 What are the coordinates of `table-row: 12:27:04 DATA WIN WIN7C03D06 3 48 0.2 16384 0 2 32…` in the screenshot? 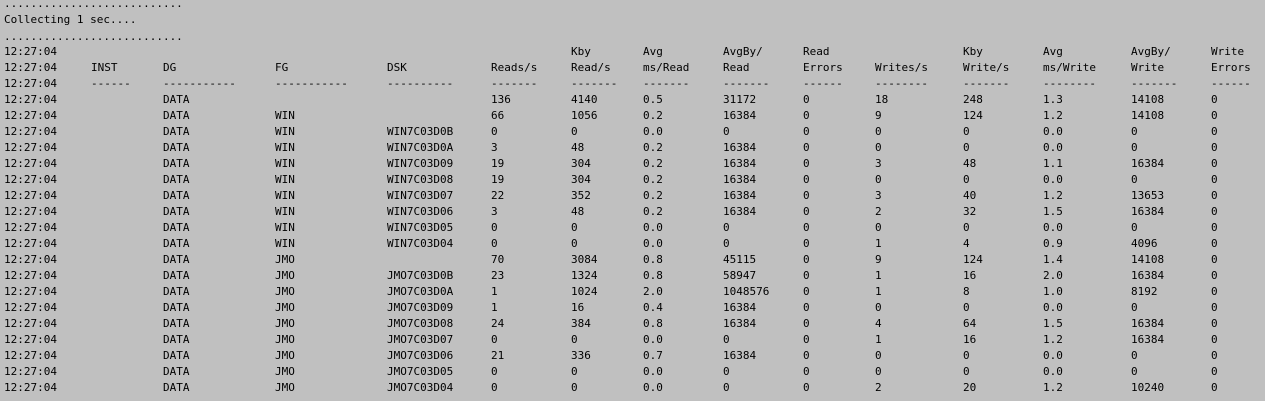 It's located at (632, 212).